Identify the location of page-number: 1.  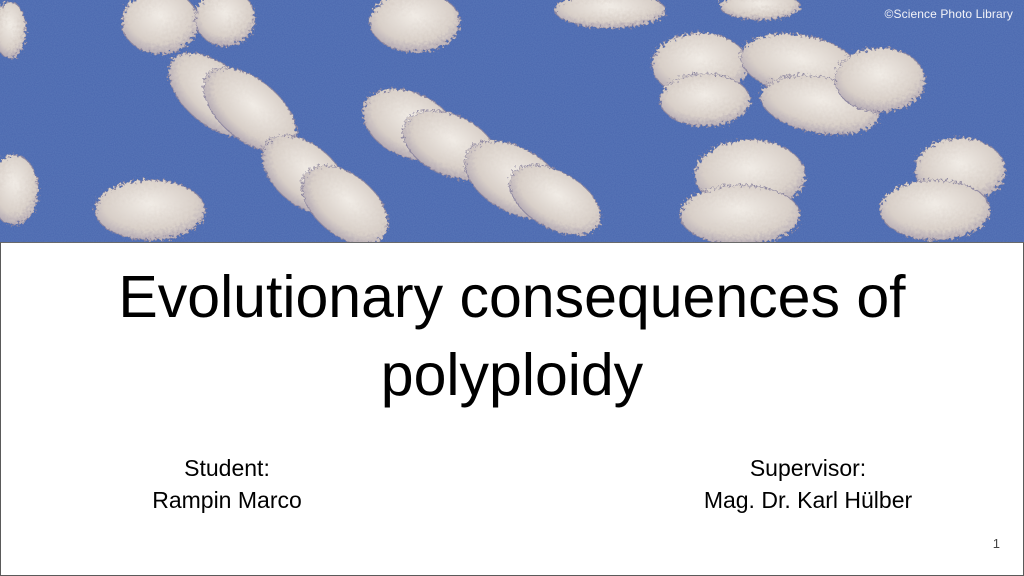
(996, 543).